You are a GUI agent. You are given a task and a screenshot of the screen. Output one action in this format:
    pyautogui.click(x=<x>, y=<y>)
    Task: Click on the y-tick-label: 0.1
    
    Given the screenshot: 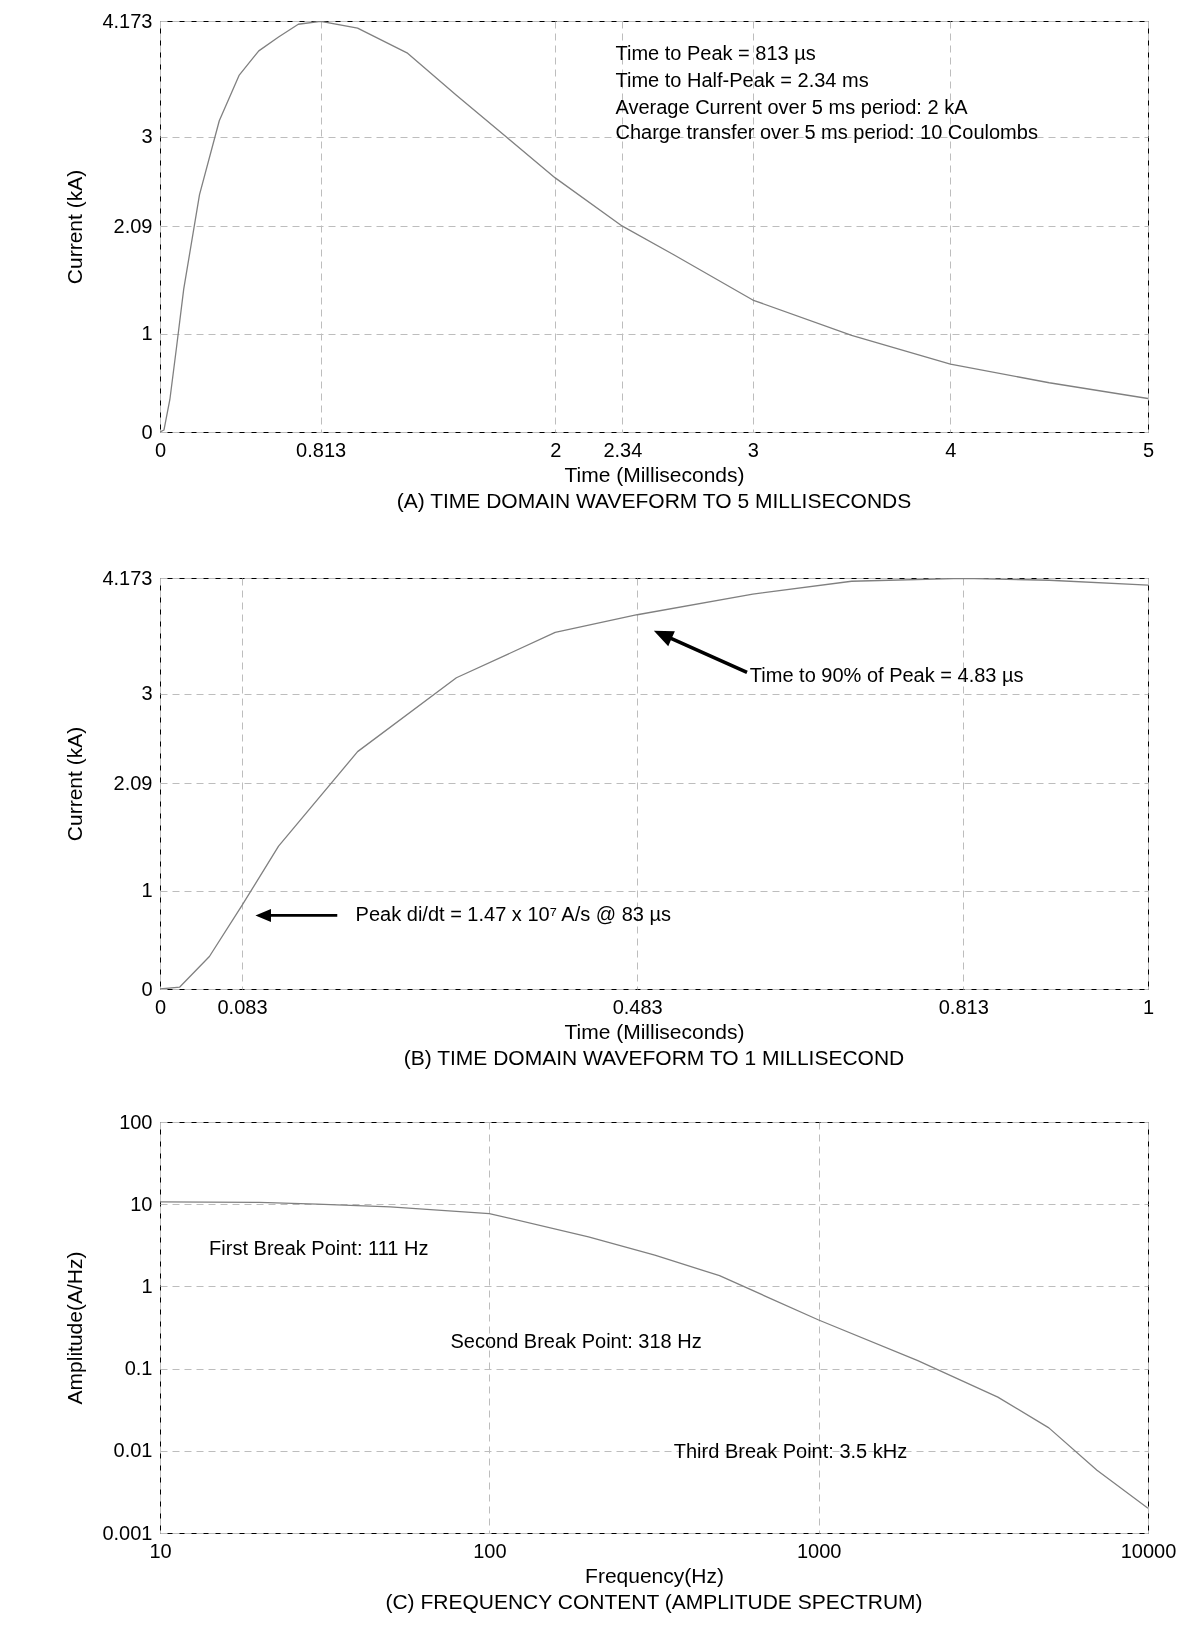 What is the action you would take?
    pyautogui.click(x=138, y=1368)
    